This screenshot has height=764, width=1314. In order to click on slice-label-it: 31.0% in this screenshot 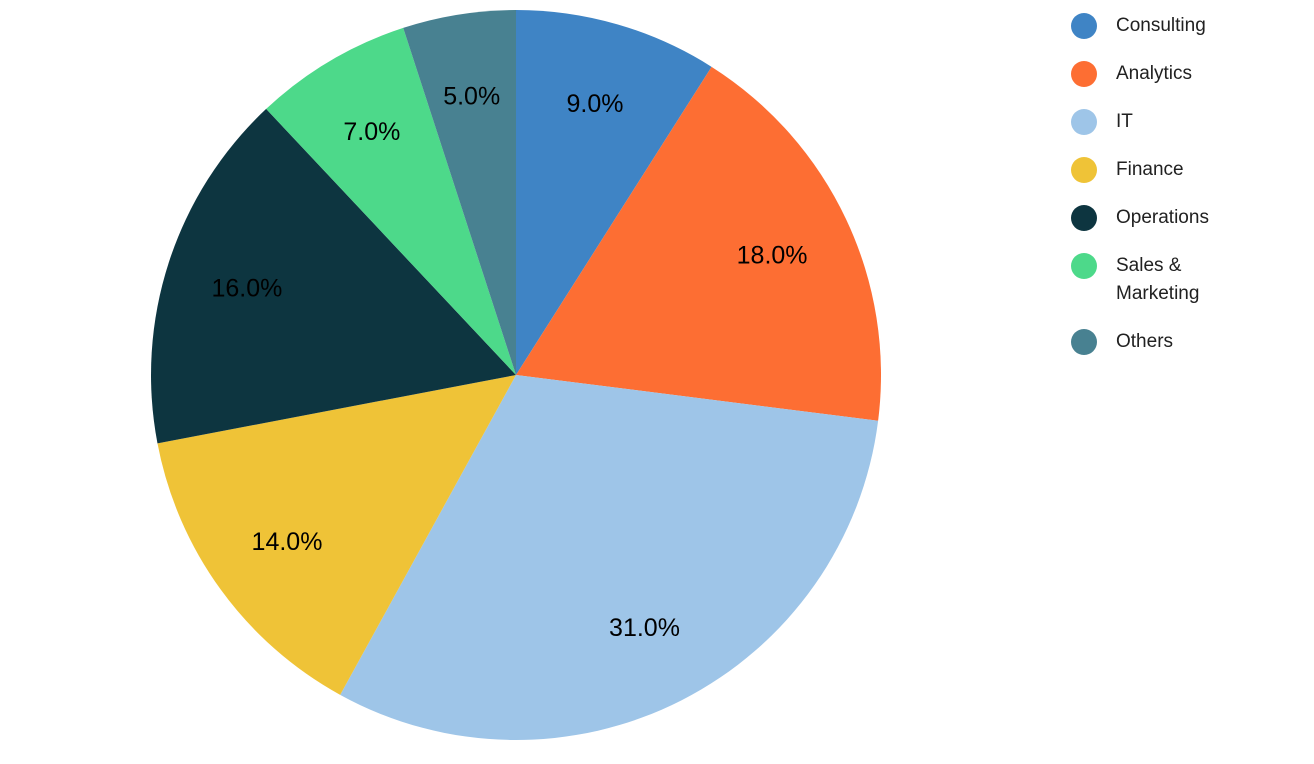, I will do `click(644, 628)`.